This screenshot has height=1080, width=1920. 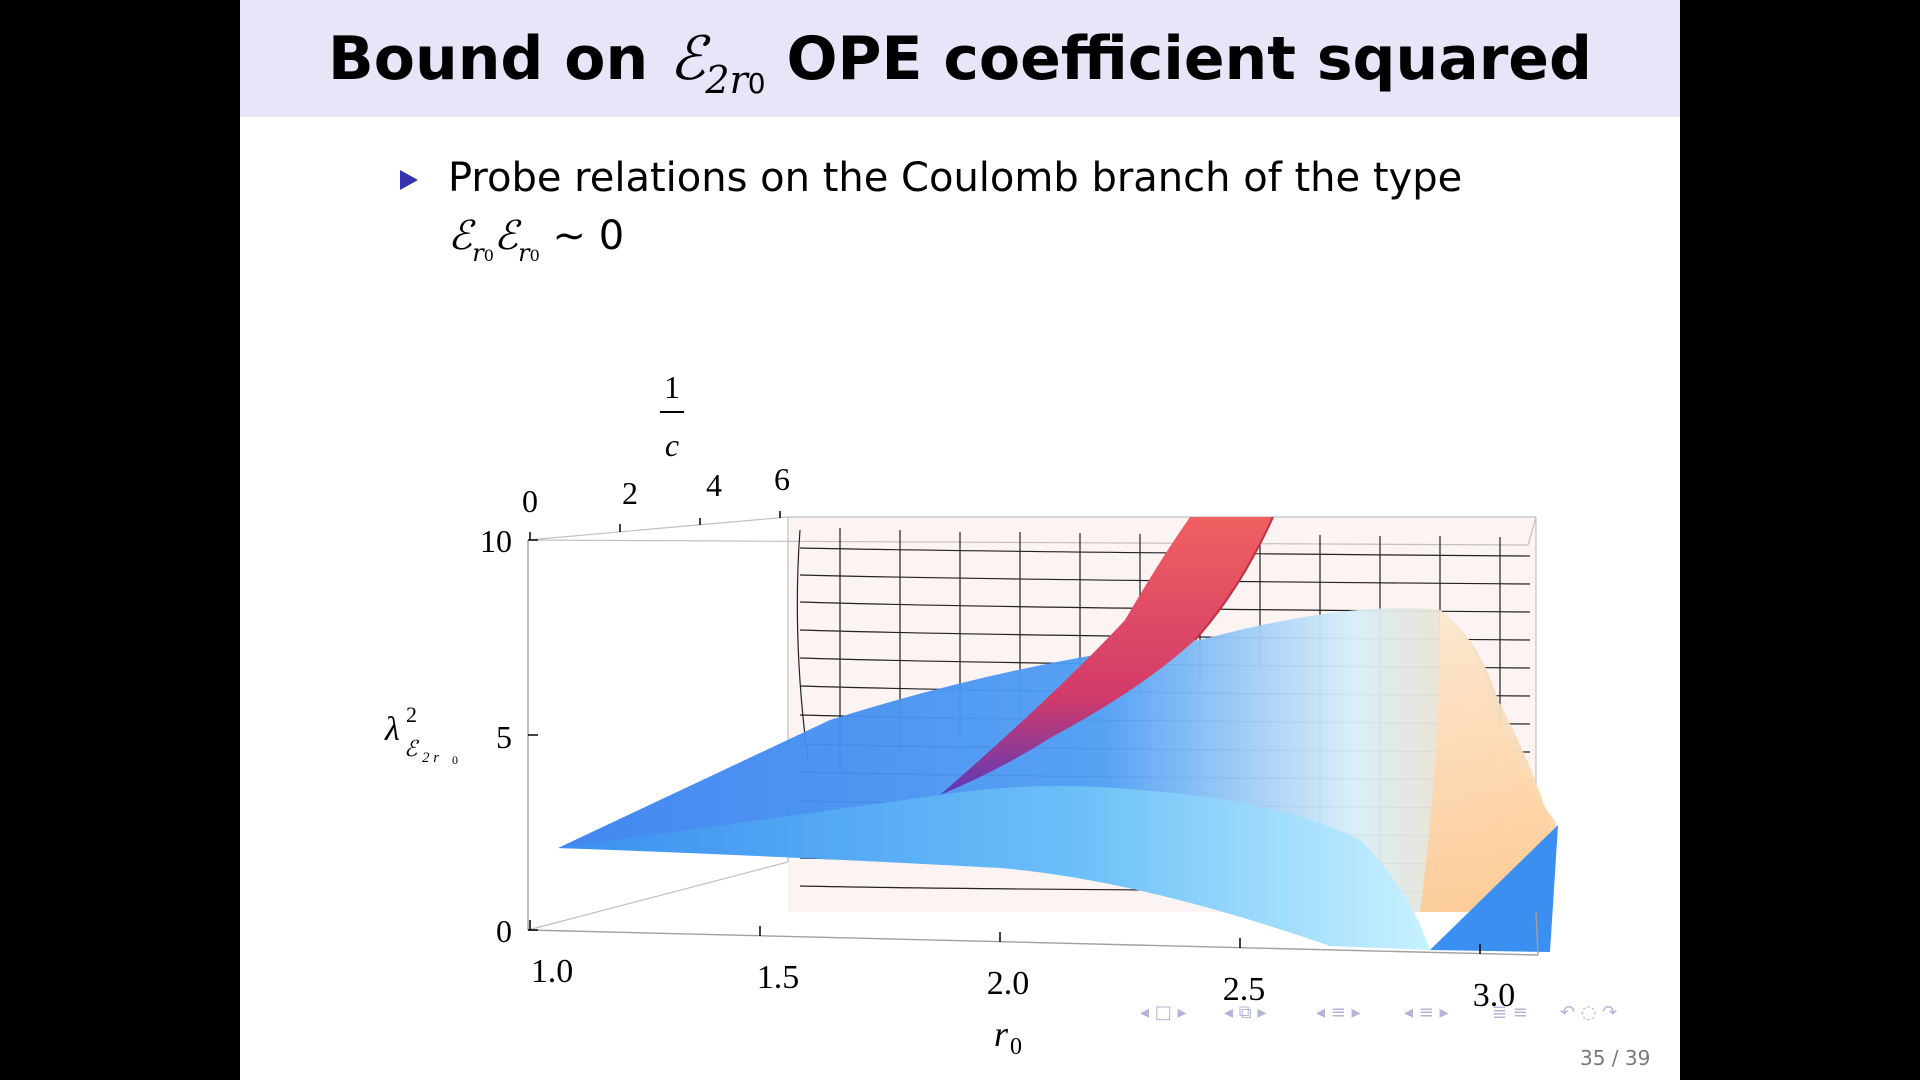 I want to click on x-tick-3: 2.0, so click(x=1008, y=983).